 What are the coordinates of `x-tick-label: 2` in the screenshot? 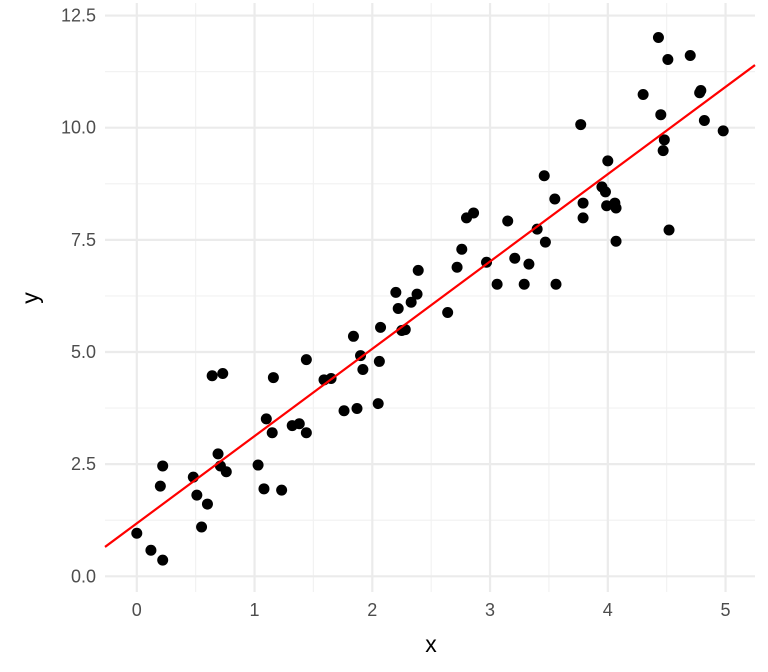 It's located at (372, 610).